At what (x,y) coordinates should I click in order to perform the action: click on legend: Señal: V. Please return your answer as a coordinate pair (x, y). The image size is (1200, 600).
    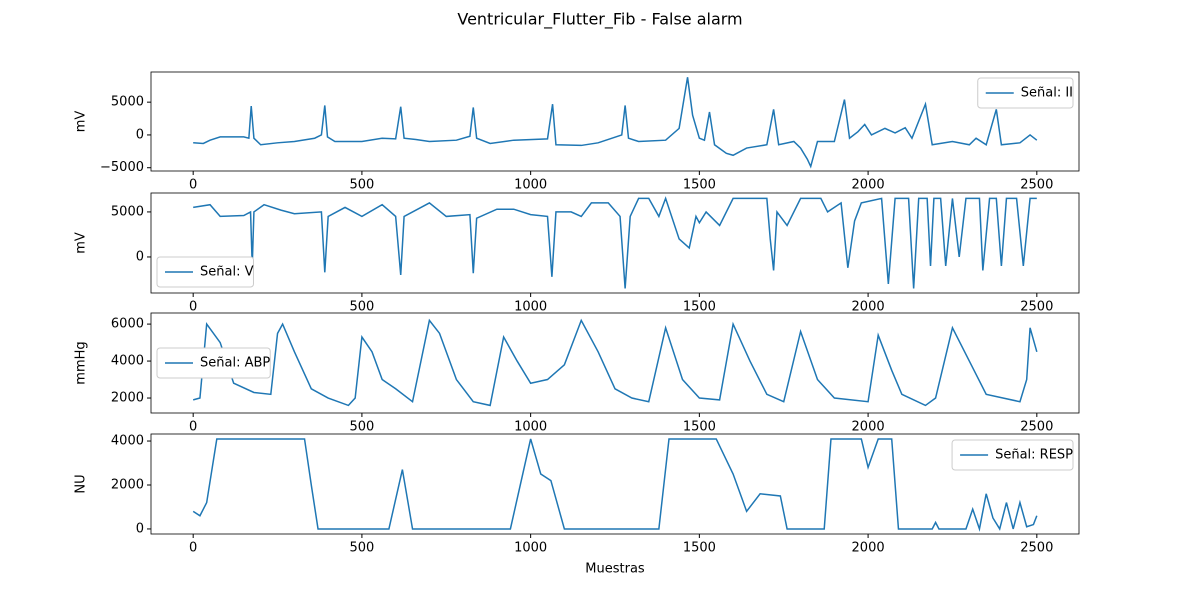
    Looking at the image, I should click on (205, 272).